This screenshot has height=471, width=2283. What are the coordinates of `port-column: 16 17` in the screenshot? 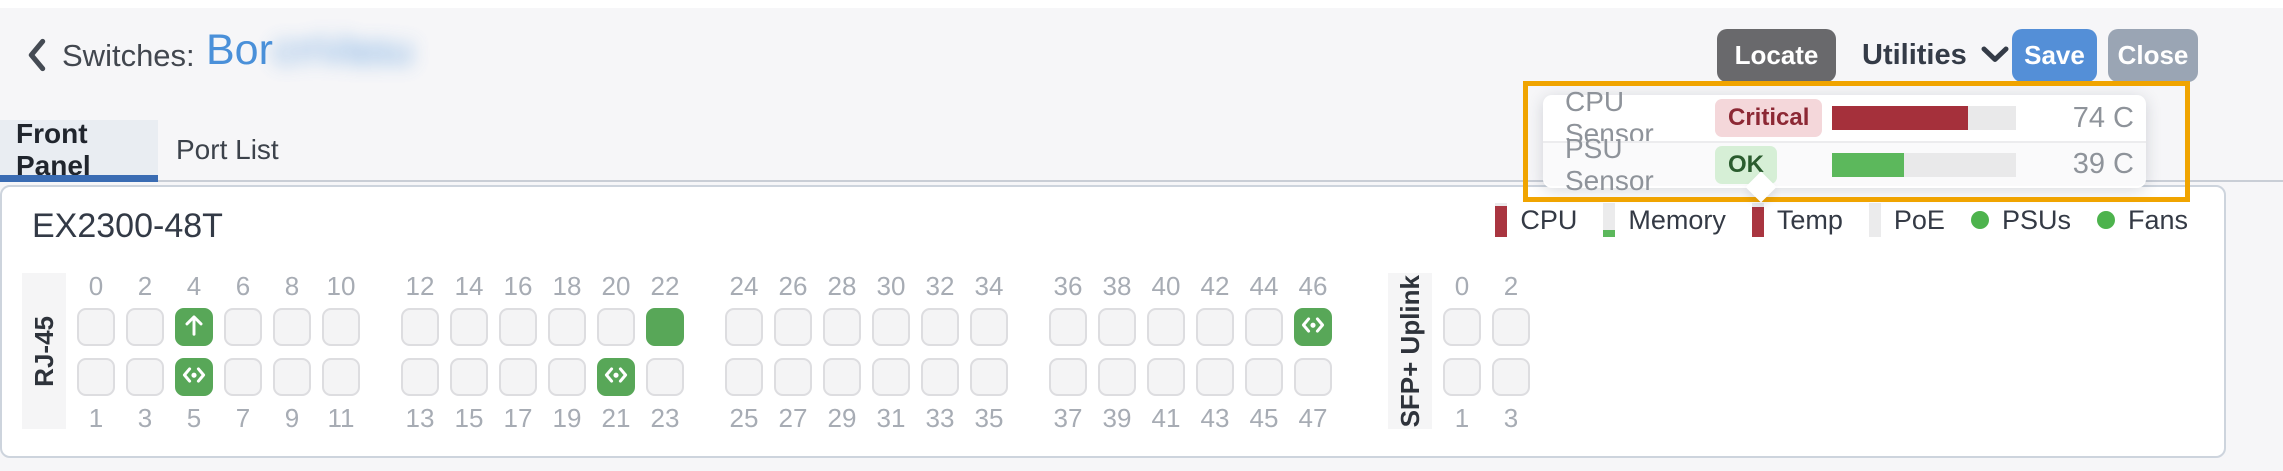 It's located at (518, 352).